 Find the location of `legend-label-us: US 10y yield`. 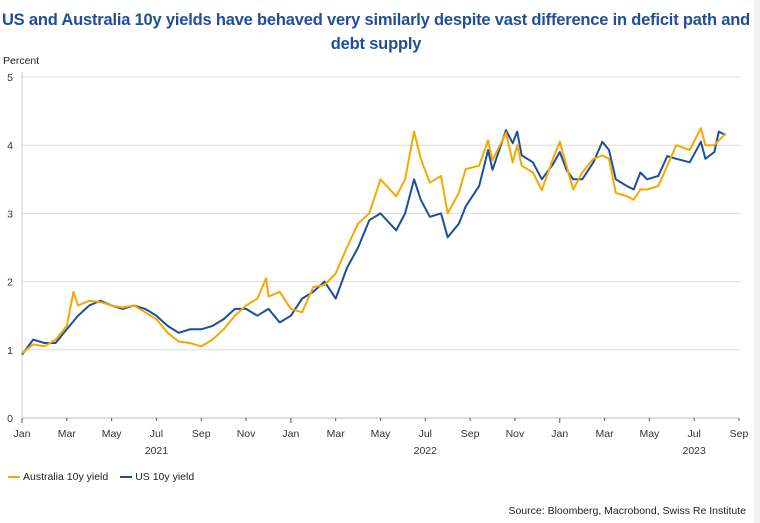

legend-label-us: US 10y yield is located at coordinates (165, 477).